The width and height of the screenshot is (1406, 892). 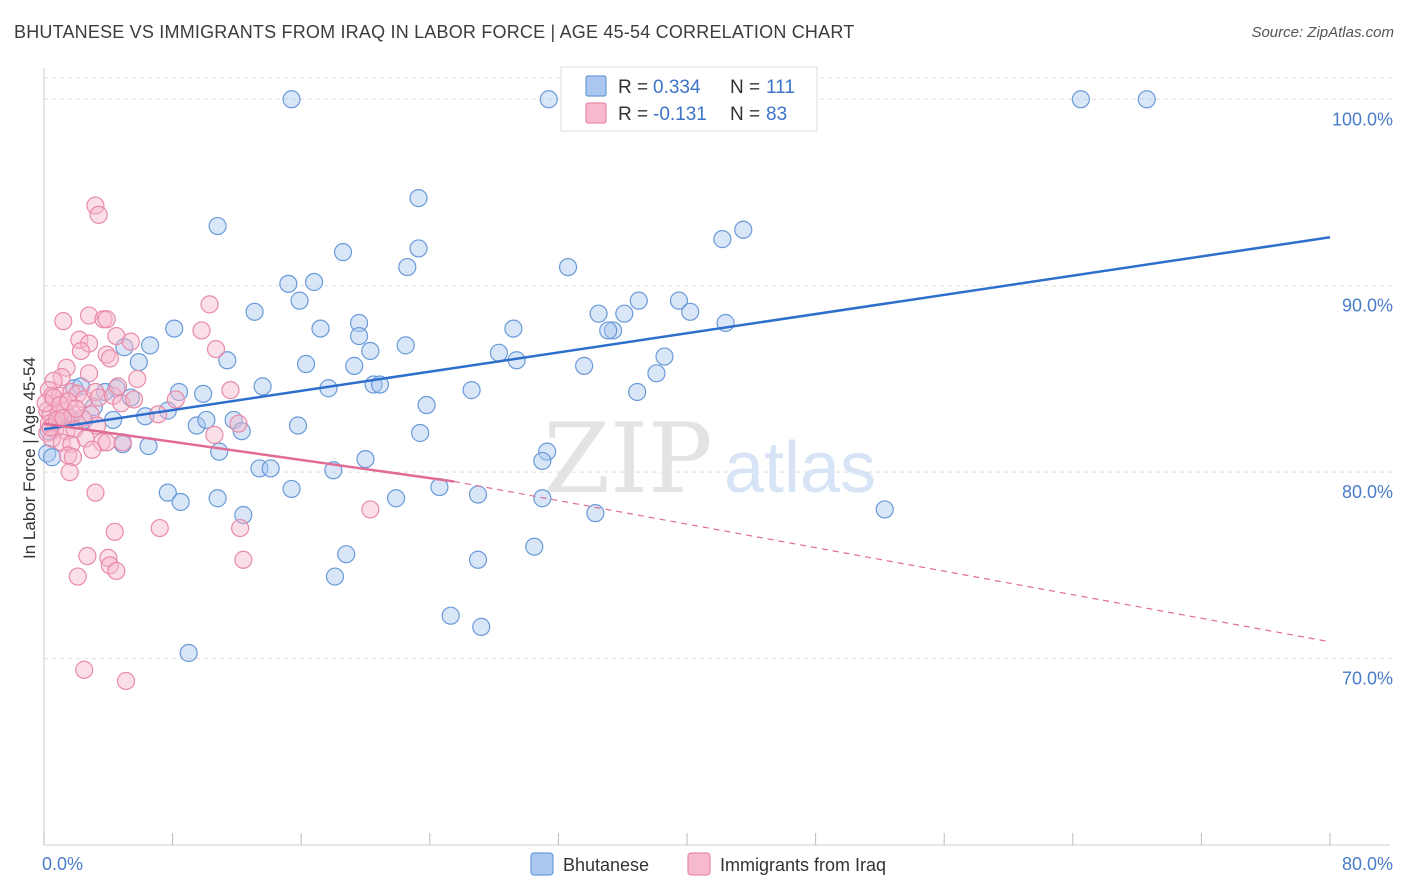 I want to click on legend-r-value-iraq: -0.131, so click(x=680, y=114).